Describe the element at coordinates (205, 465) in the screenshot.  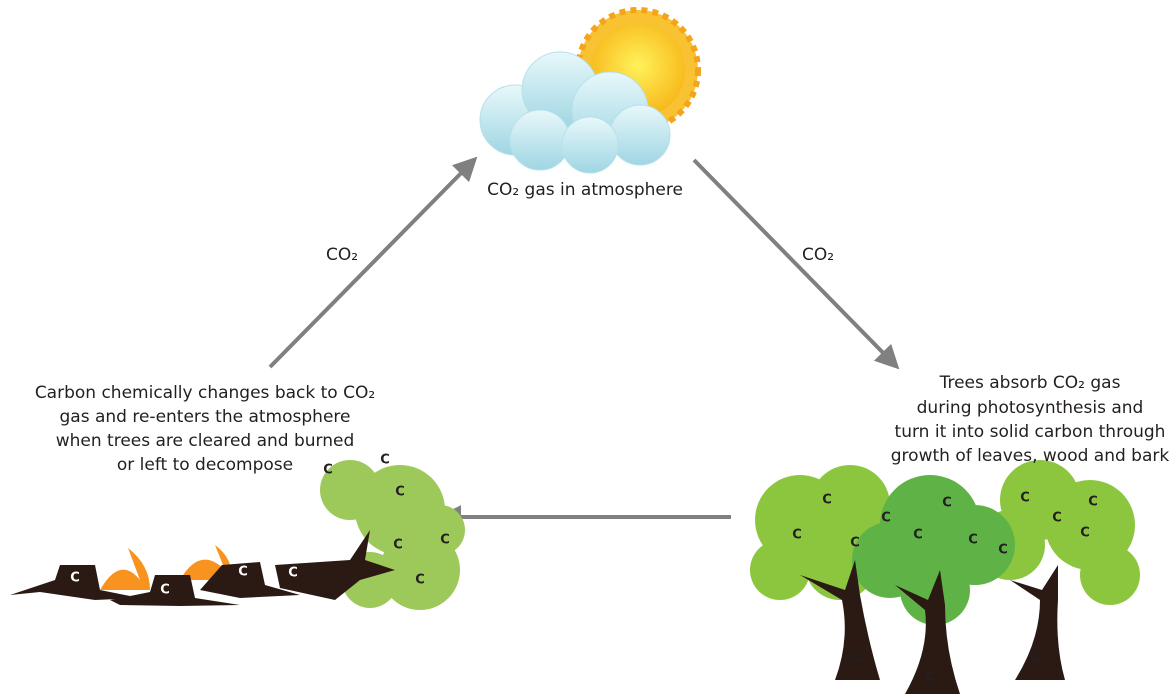
I see `node-label: or left to decompose` at that location.